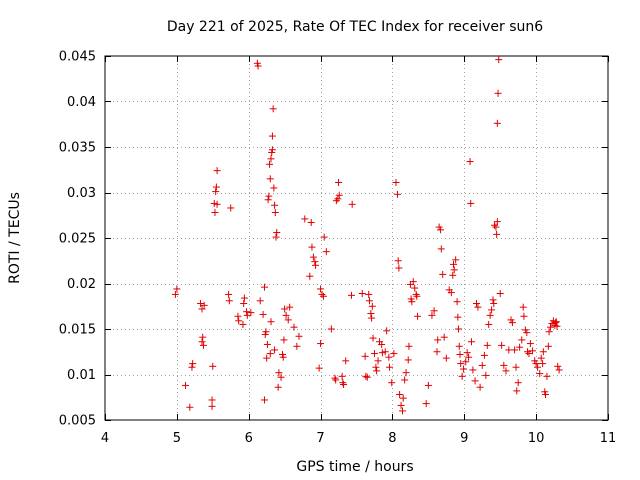 This screenshot has width=640, height=480. Describe the element at coordinates (354, 467) in the screenshot. I see `x-axis-label: GPS time / hours` at that location.